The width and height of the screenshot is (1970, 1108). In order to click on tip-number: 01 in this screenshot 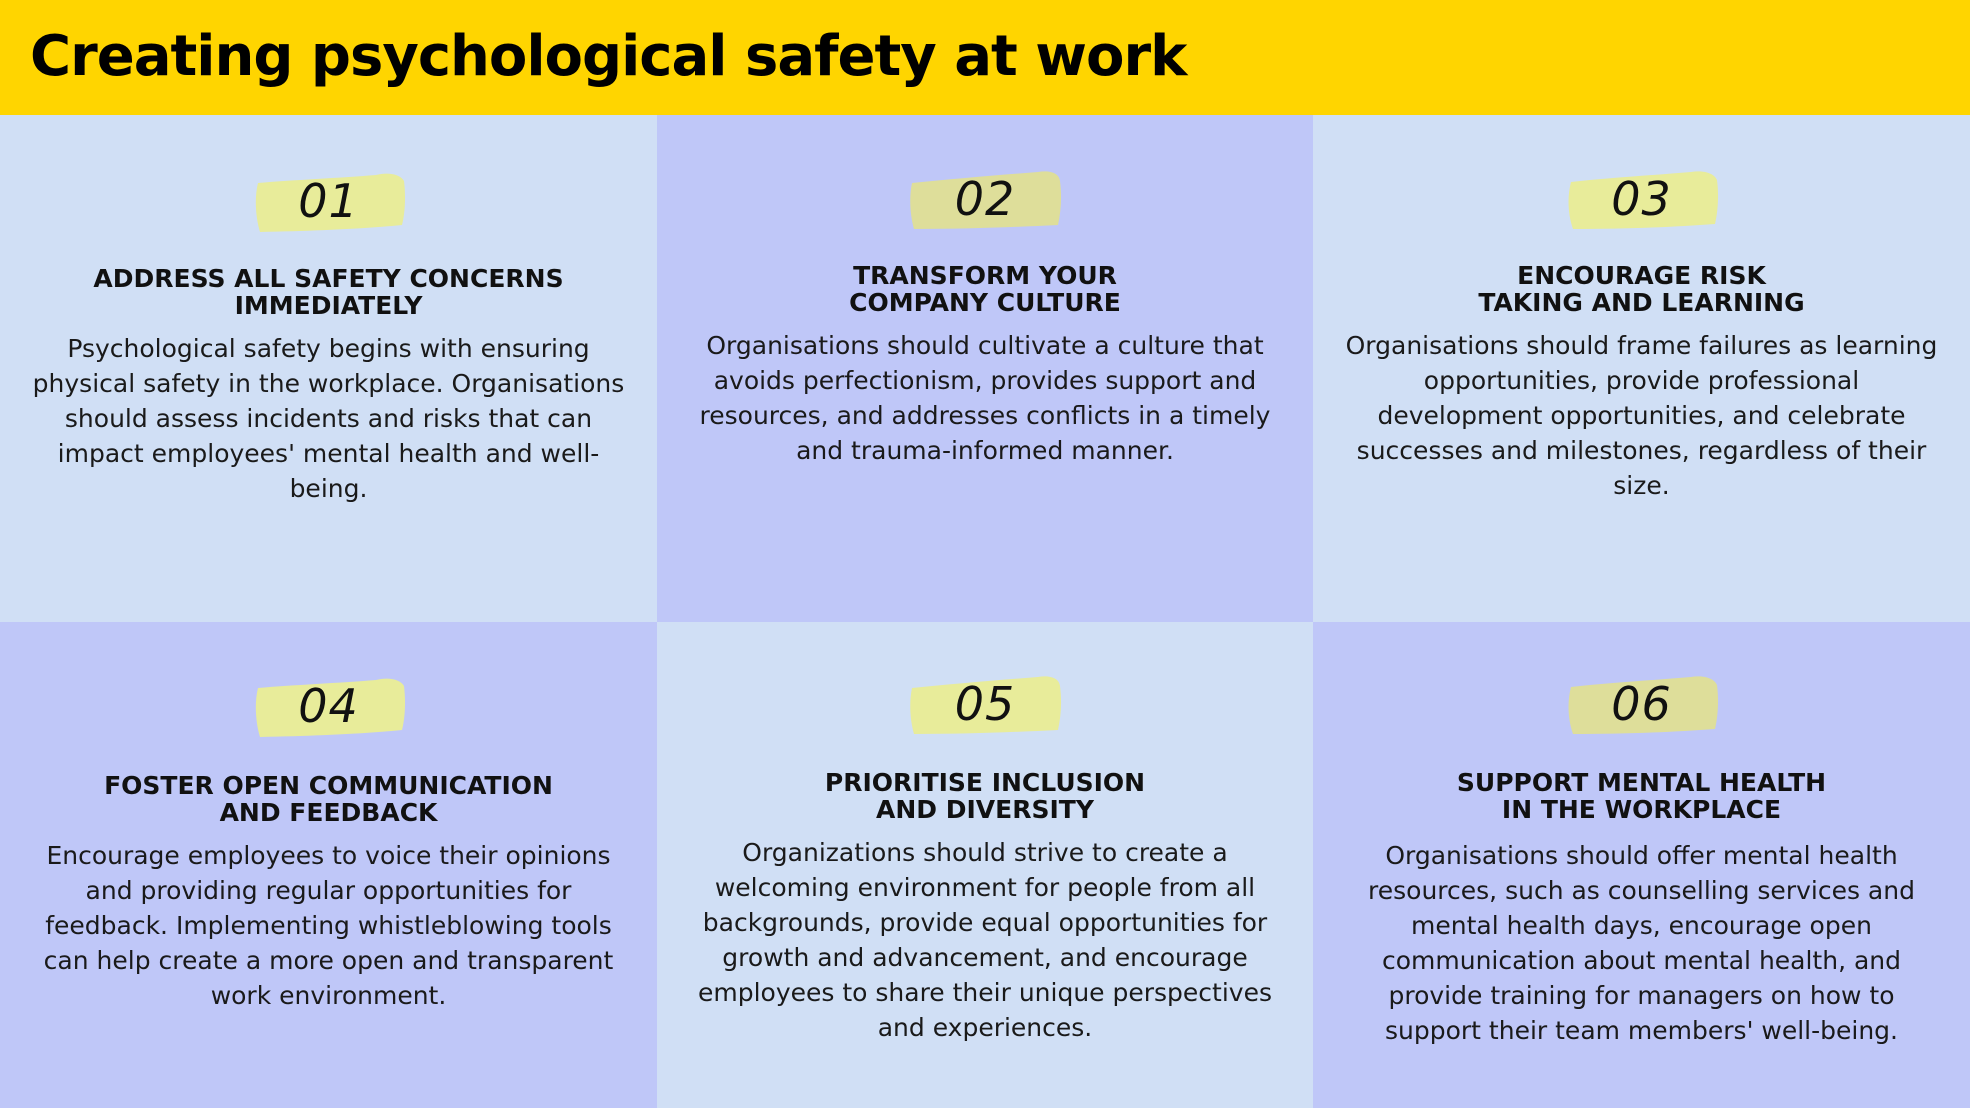, I will do `click(328, 201)`.